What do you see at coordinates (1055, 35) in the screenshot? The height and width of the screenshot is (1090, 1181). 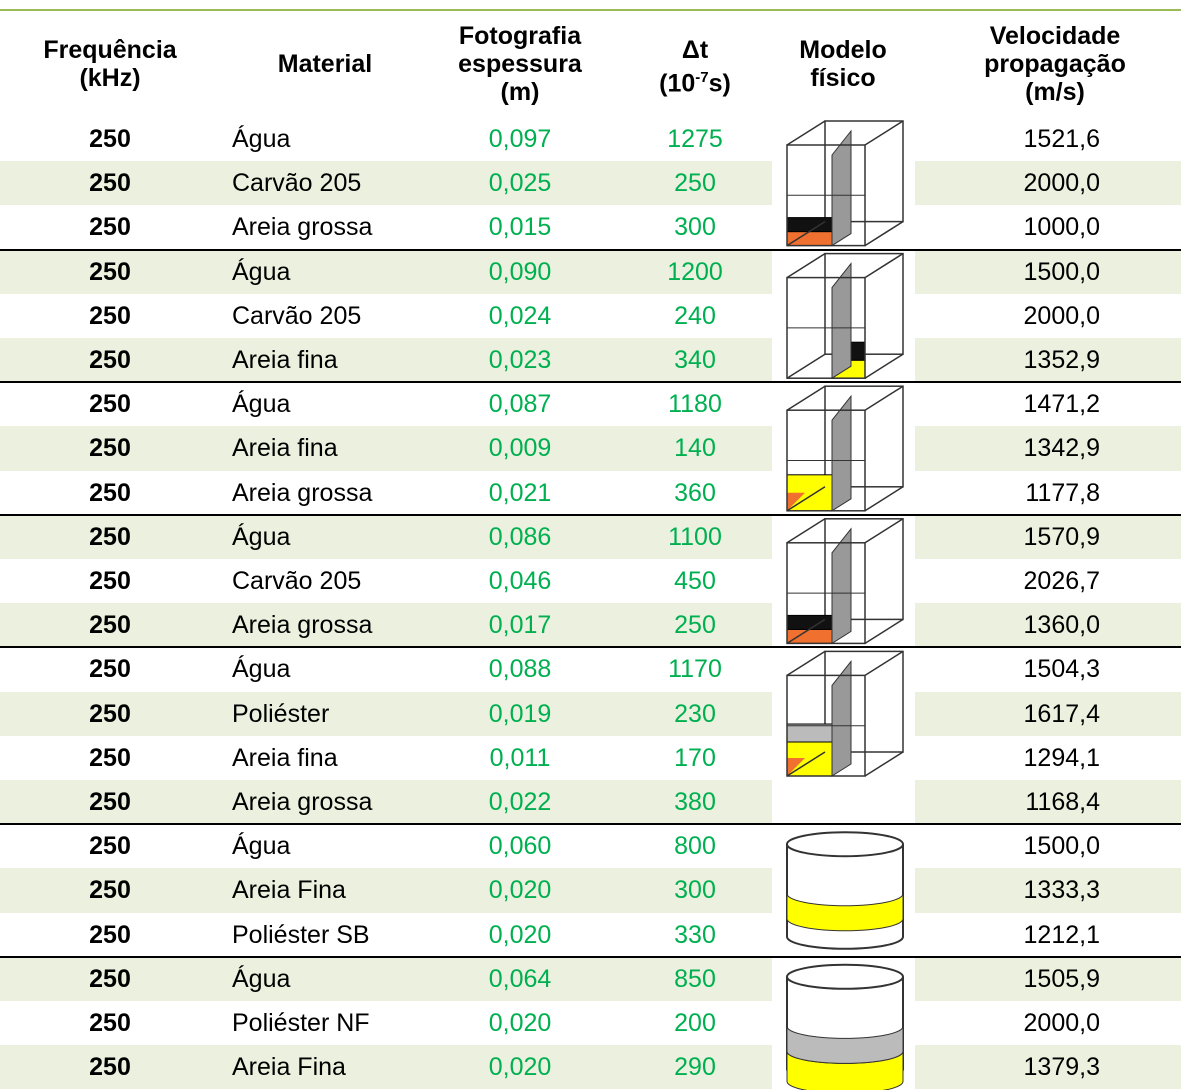 I see `header-line: Velocidade` at bounding box center [1055, 35].